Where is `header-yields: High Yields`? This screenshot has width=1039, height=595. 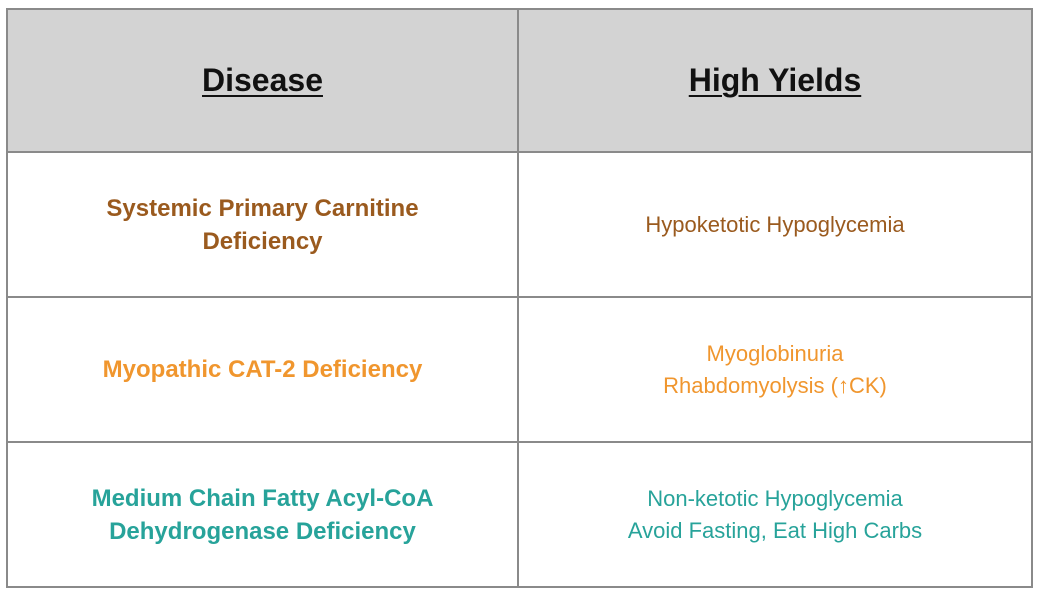 header-yields: High Yields is located at coordinates (775, 80).